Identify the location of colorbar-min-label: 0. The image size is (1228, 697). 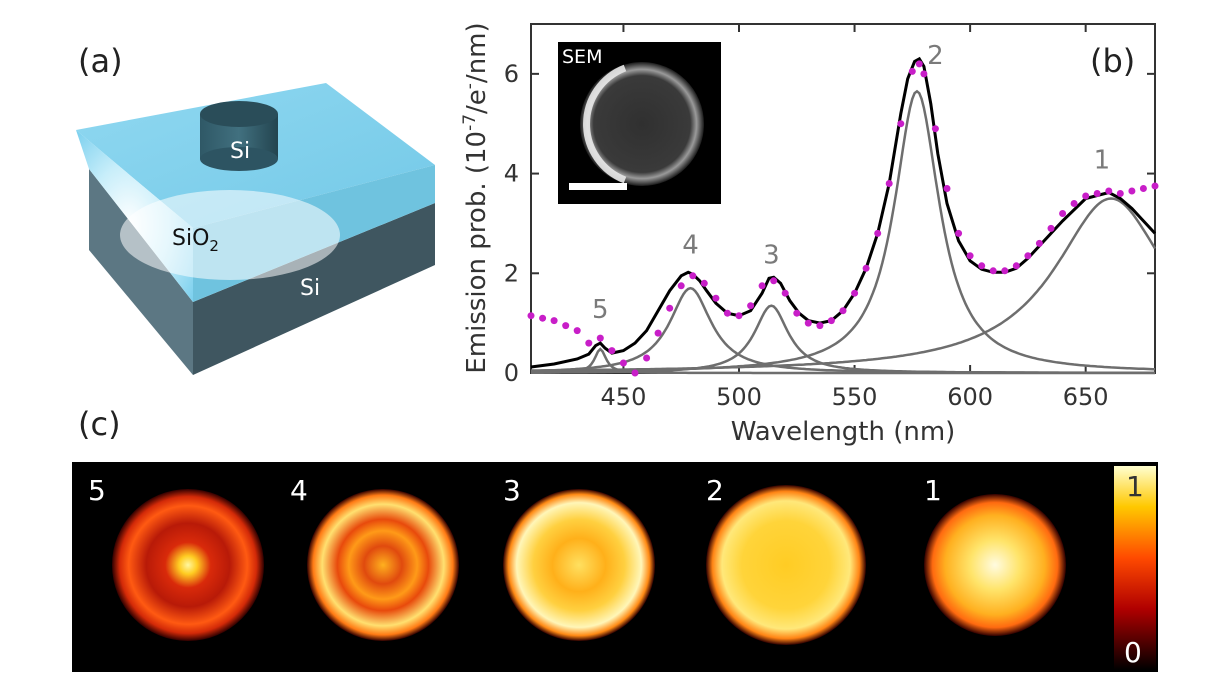
(1133, 652).